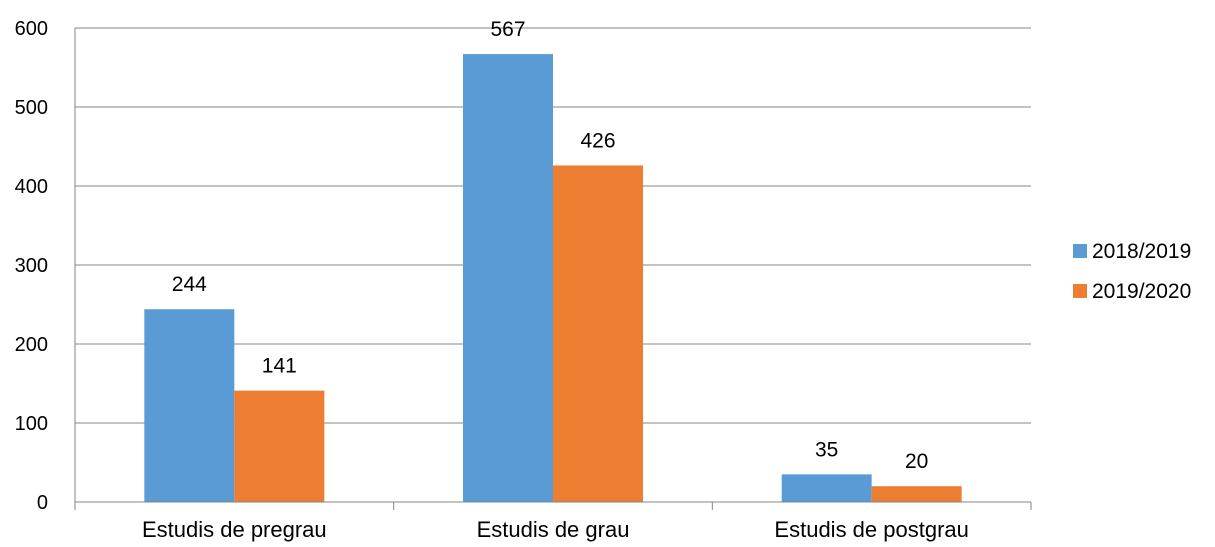  I want to click on data-label: 35, so click(826, 449).